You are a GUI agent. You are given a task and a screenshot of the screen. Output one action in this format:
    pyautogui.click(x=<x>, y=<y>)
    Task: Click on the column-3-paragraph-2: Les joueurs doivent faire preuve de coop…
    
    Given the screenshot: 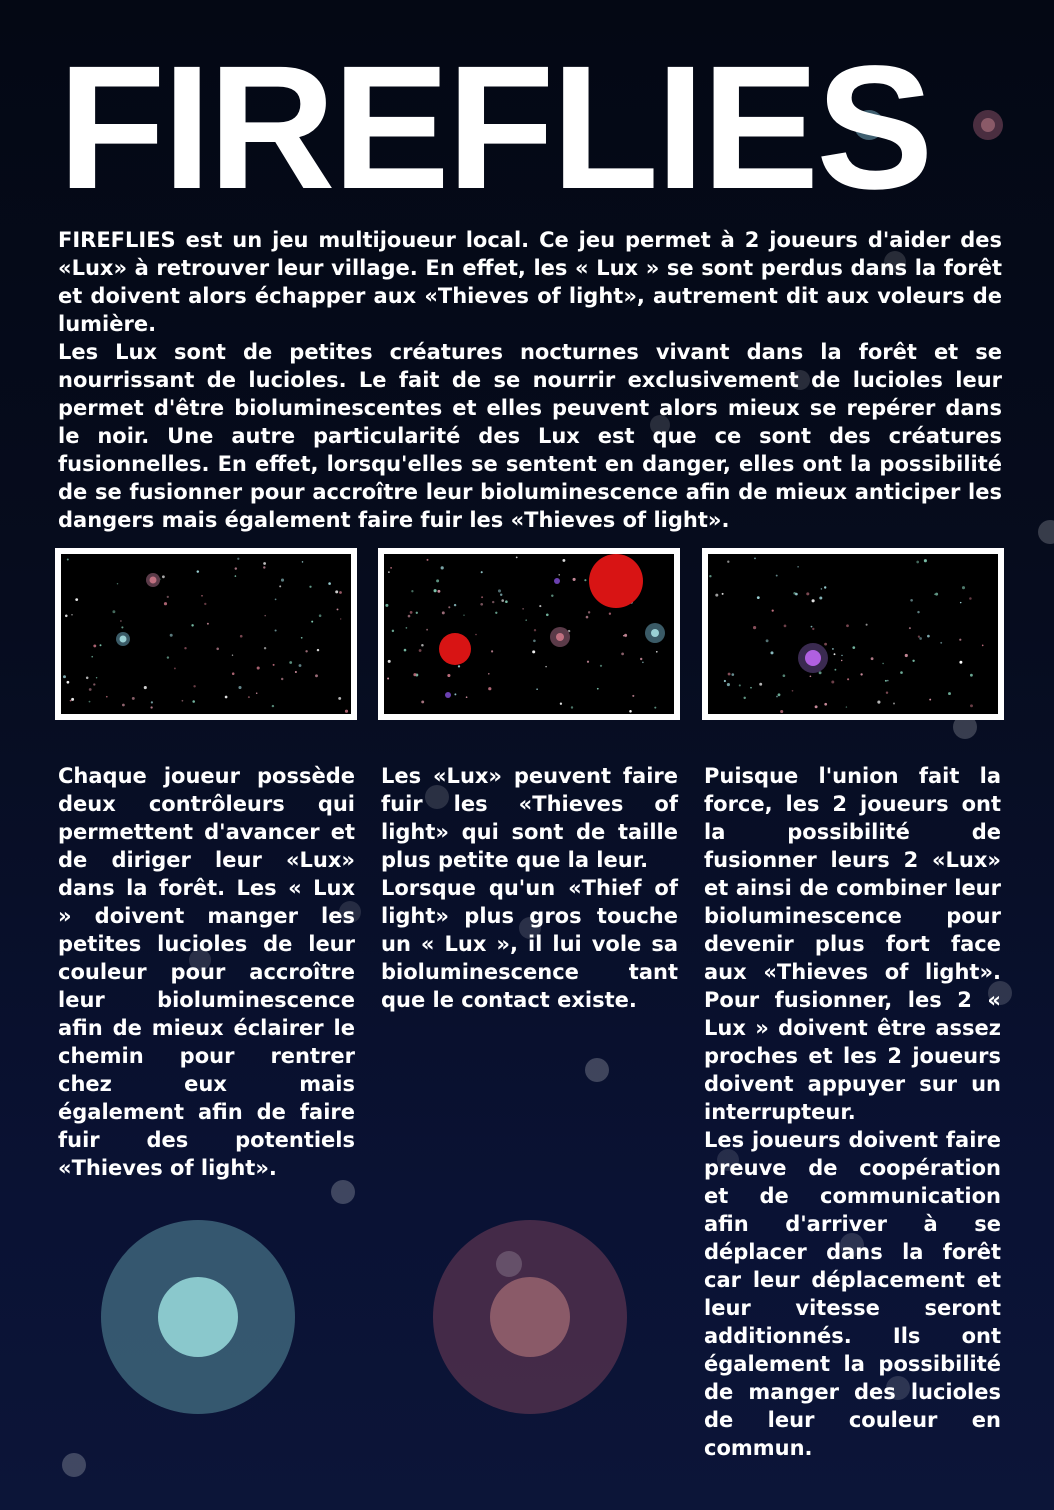 What is the action you would take?
    pyautogui.click(x=852, y=1294)
    